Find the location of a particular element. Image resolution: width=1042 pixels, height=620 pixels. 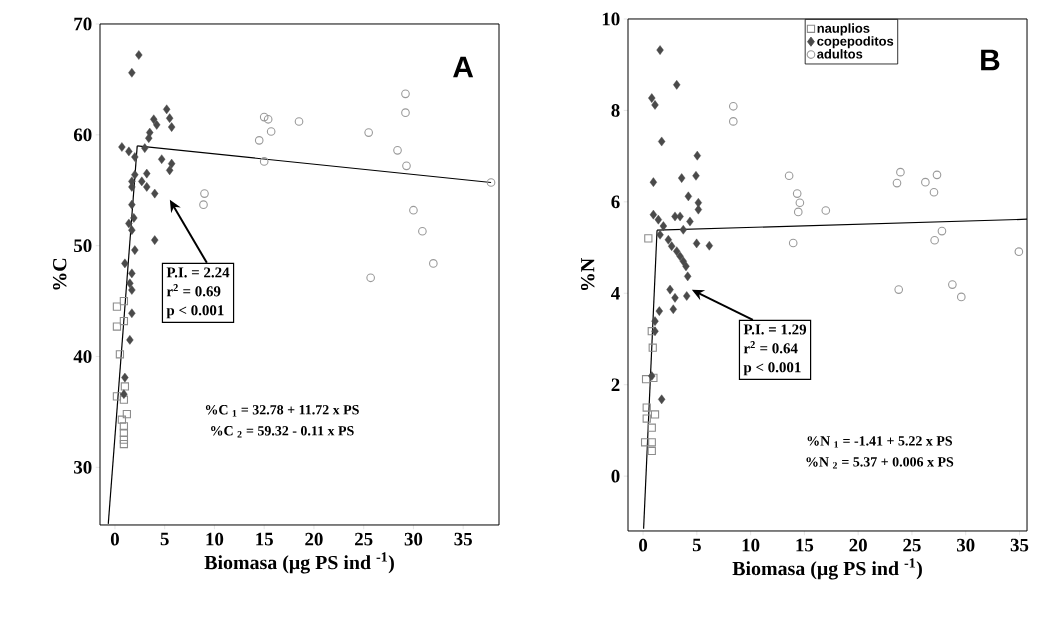

y-tick-label: 4 is located at coordinates (615, 293).